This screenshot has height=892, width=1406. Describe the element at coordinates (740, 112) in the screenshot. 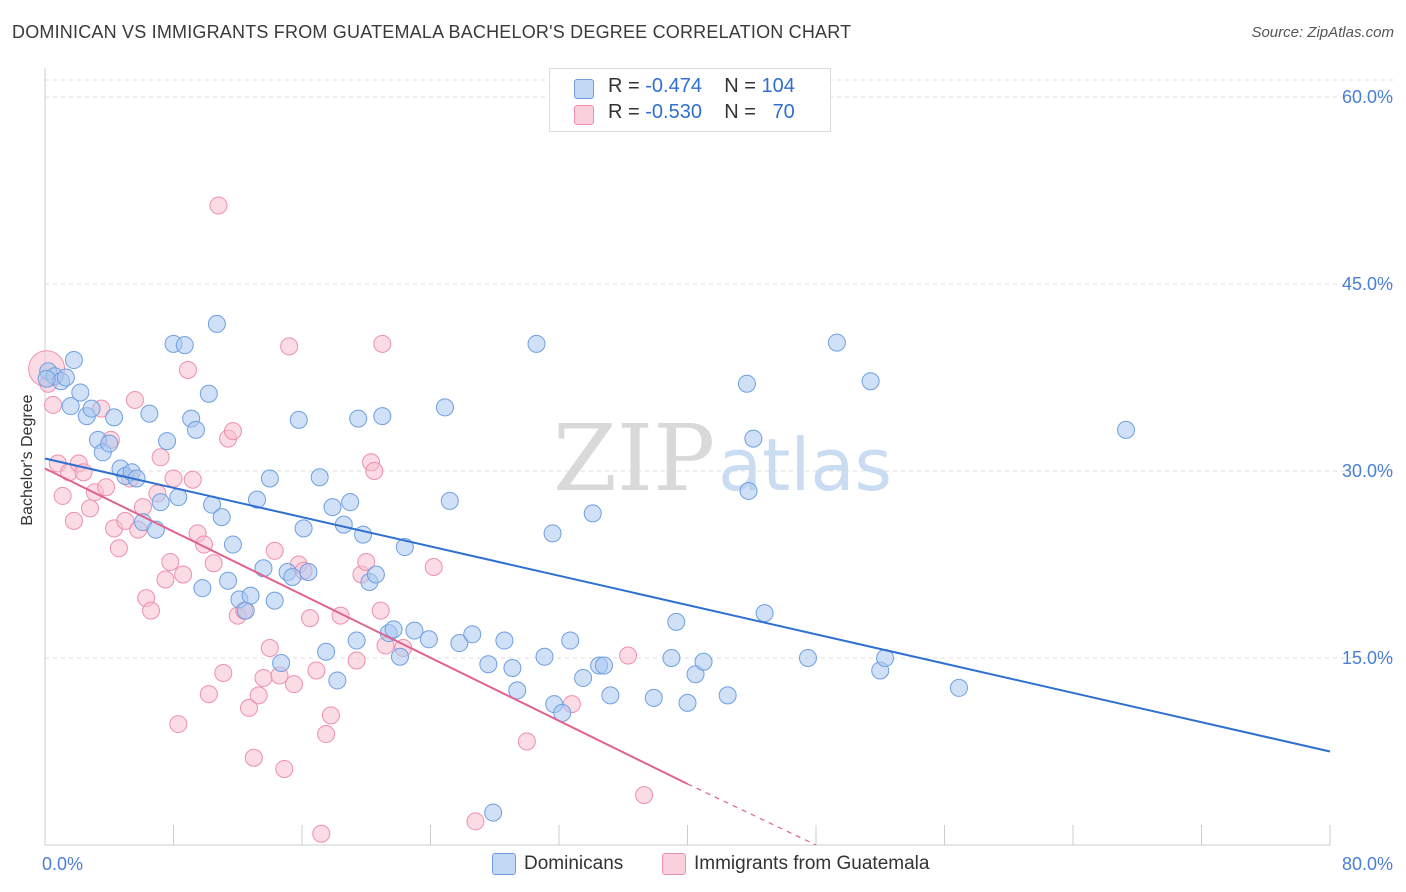

I see `legend-n-label: N =` at that location.